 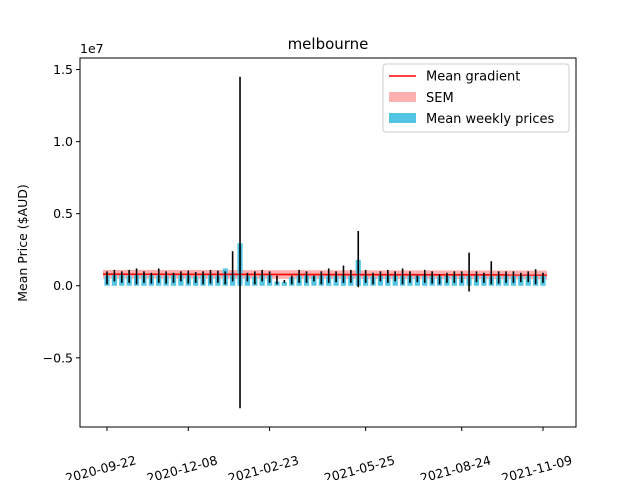 I want to click on y-tick-label: 0.5, so click(x=63, y=213).